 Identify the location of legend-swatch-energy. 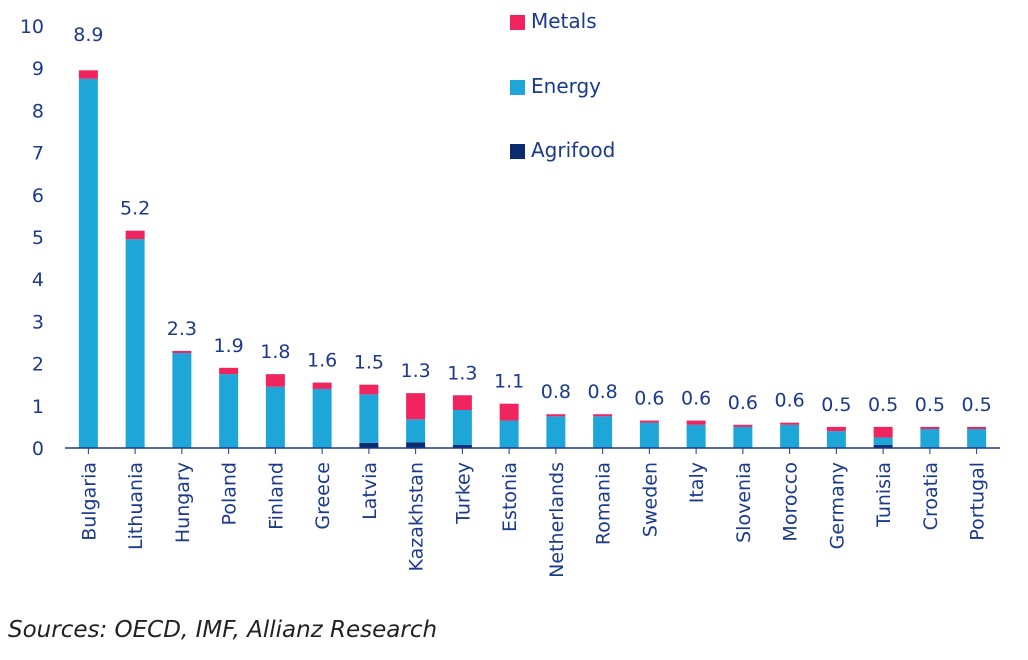
(517, 87).